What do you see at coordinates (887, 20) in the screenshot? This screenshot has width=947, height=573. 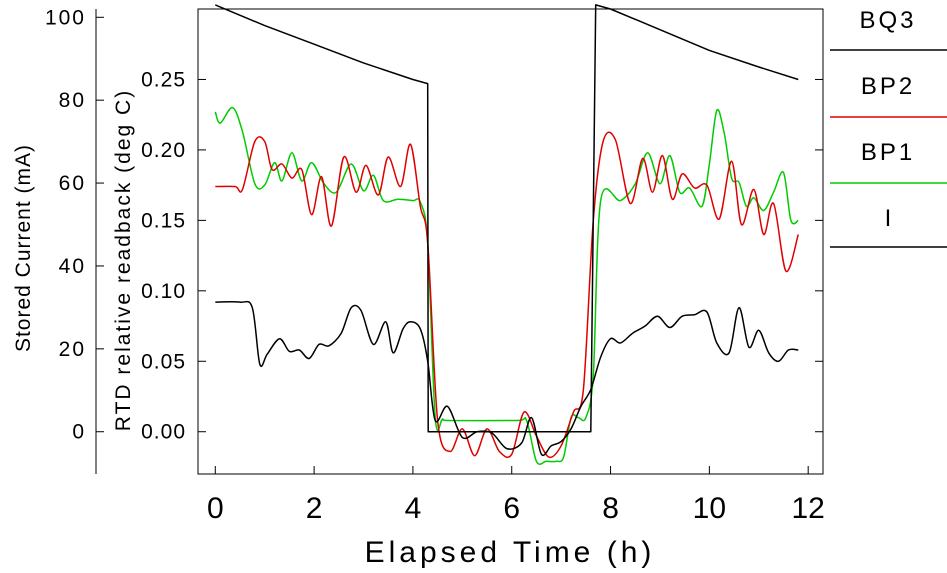 I see `legend-label-bq3: BQ3` at bounding box center [887, 20].